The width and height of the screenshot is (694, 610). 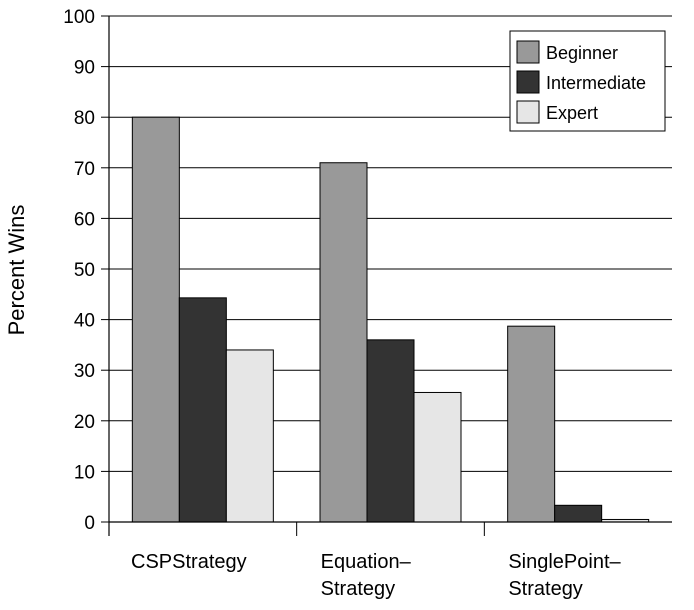 What do you see at coordinates (89, 523) in the screenshot?
I see `y-tick-label: 0` at bounding box center [89, 523].